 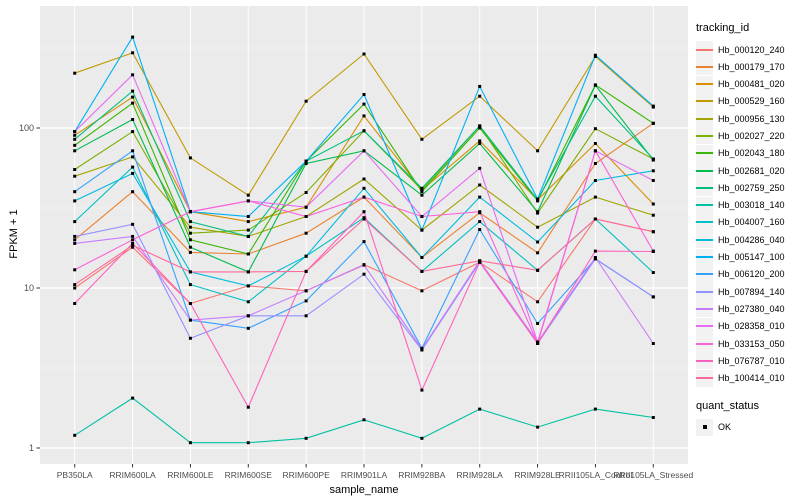 What do you see at coordinates (249, 475) in the screenshot?
I see `x-tick-label: RRIM600SE` at bounding box center [249, 475].